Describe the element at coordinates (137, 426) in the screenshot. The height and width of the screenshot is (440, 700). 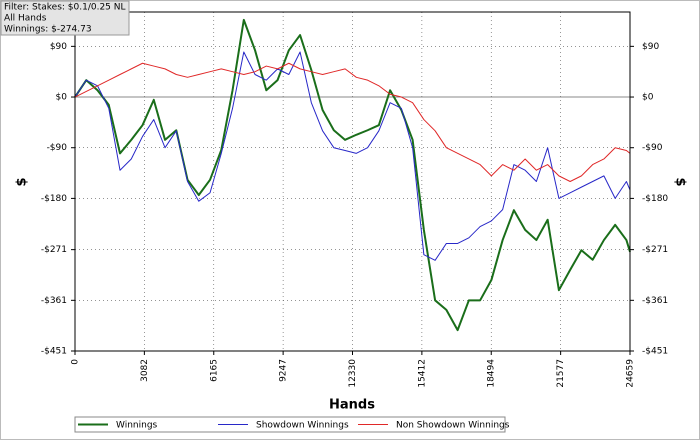
I see `legend-label: Winnings` at that location.